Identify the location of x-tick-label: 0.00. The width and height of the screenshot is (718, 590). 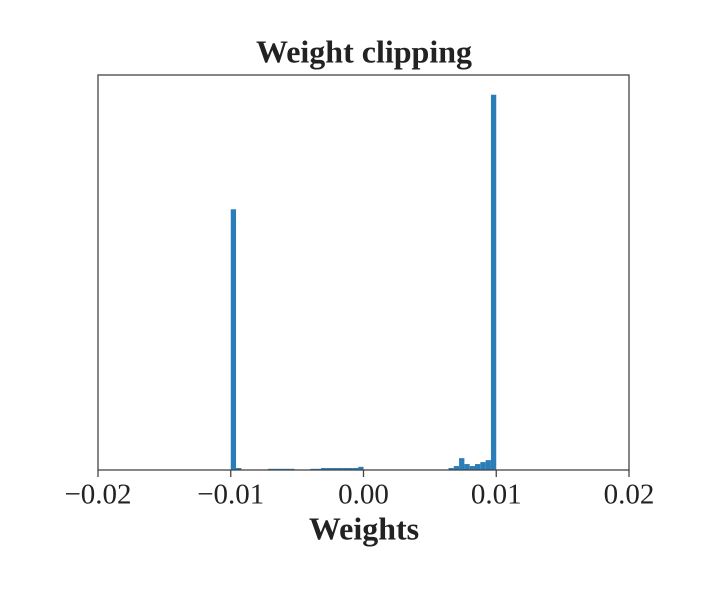
(363, 495).